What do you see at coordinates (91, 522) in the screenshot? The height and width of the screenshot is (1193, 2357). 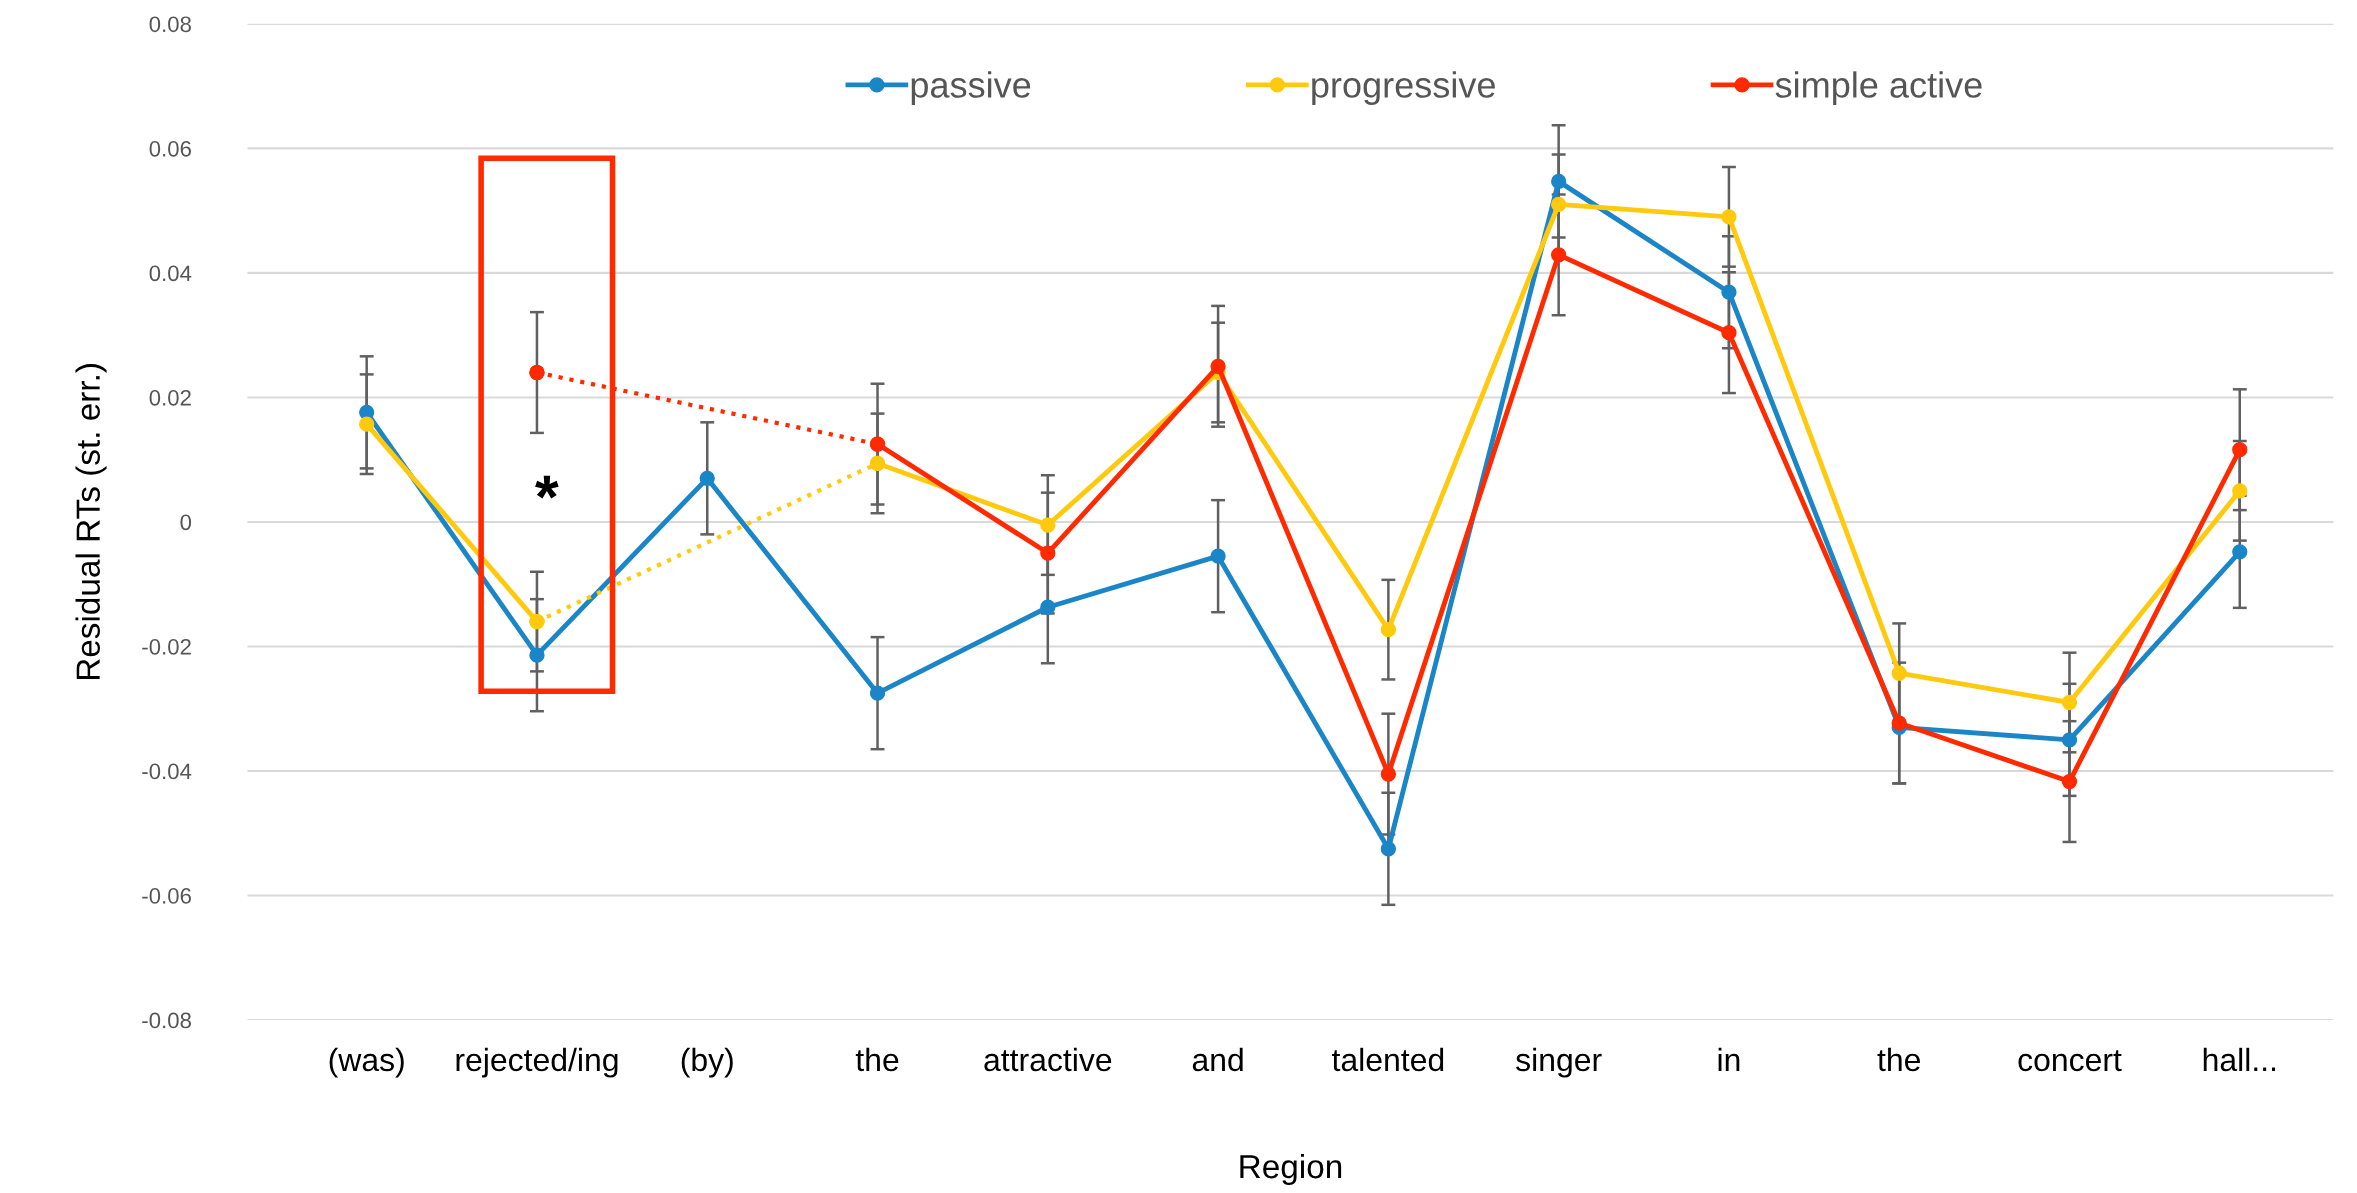 I see `y-axis-title: Residual RTs (st. err.)` at bounding box center [91, 522].